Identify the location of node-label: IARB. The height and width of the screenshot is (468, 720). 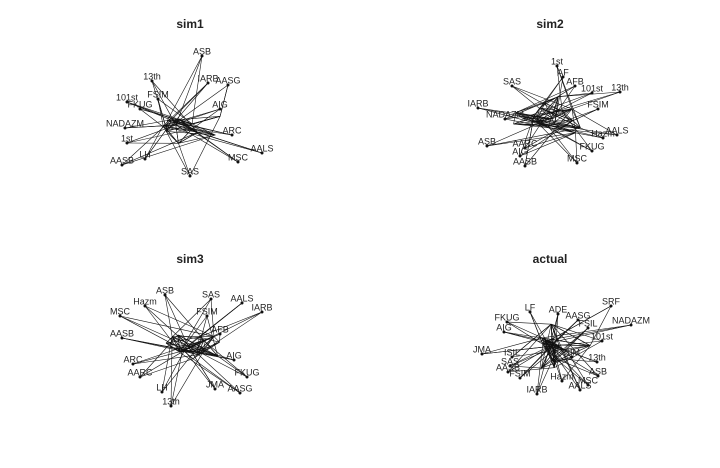
(477, 103).